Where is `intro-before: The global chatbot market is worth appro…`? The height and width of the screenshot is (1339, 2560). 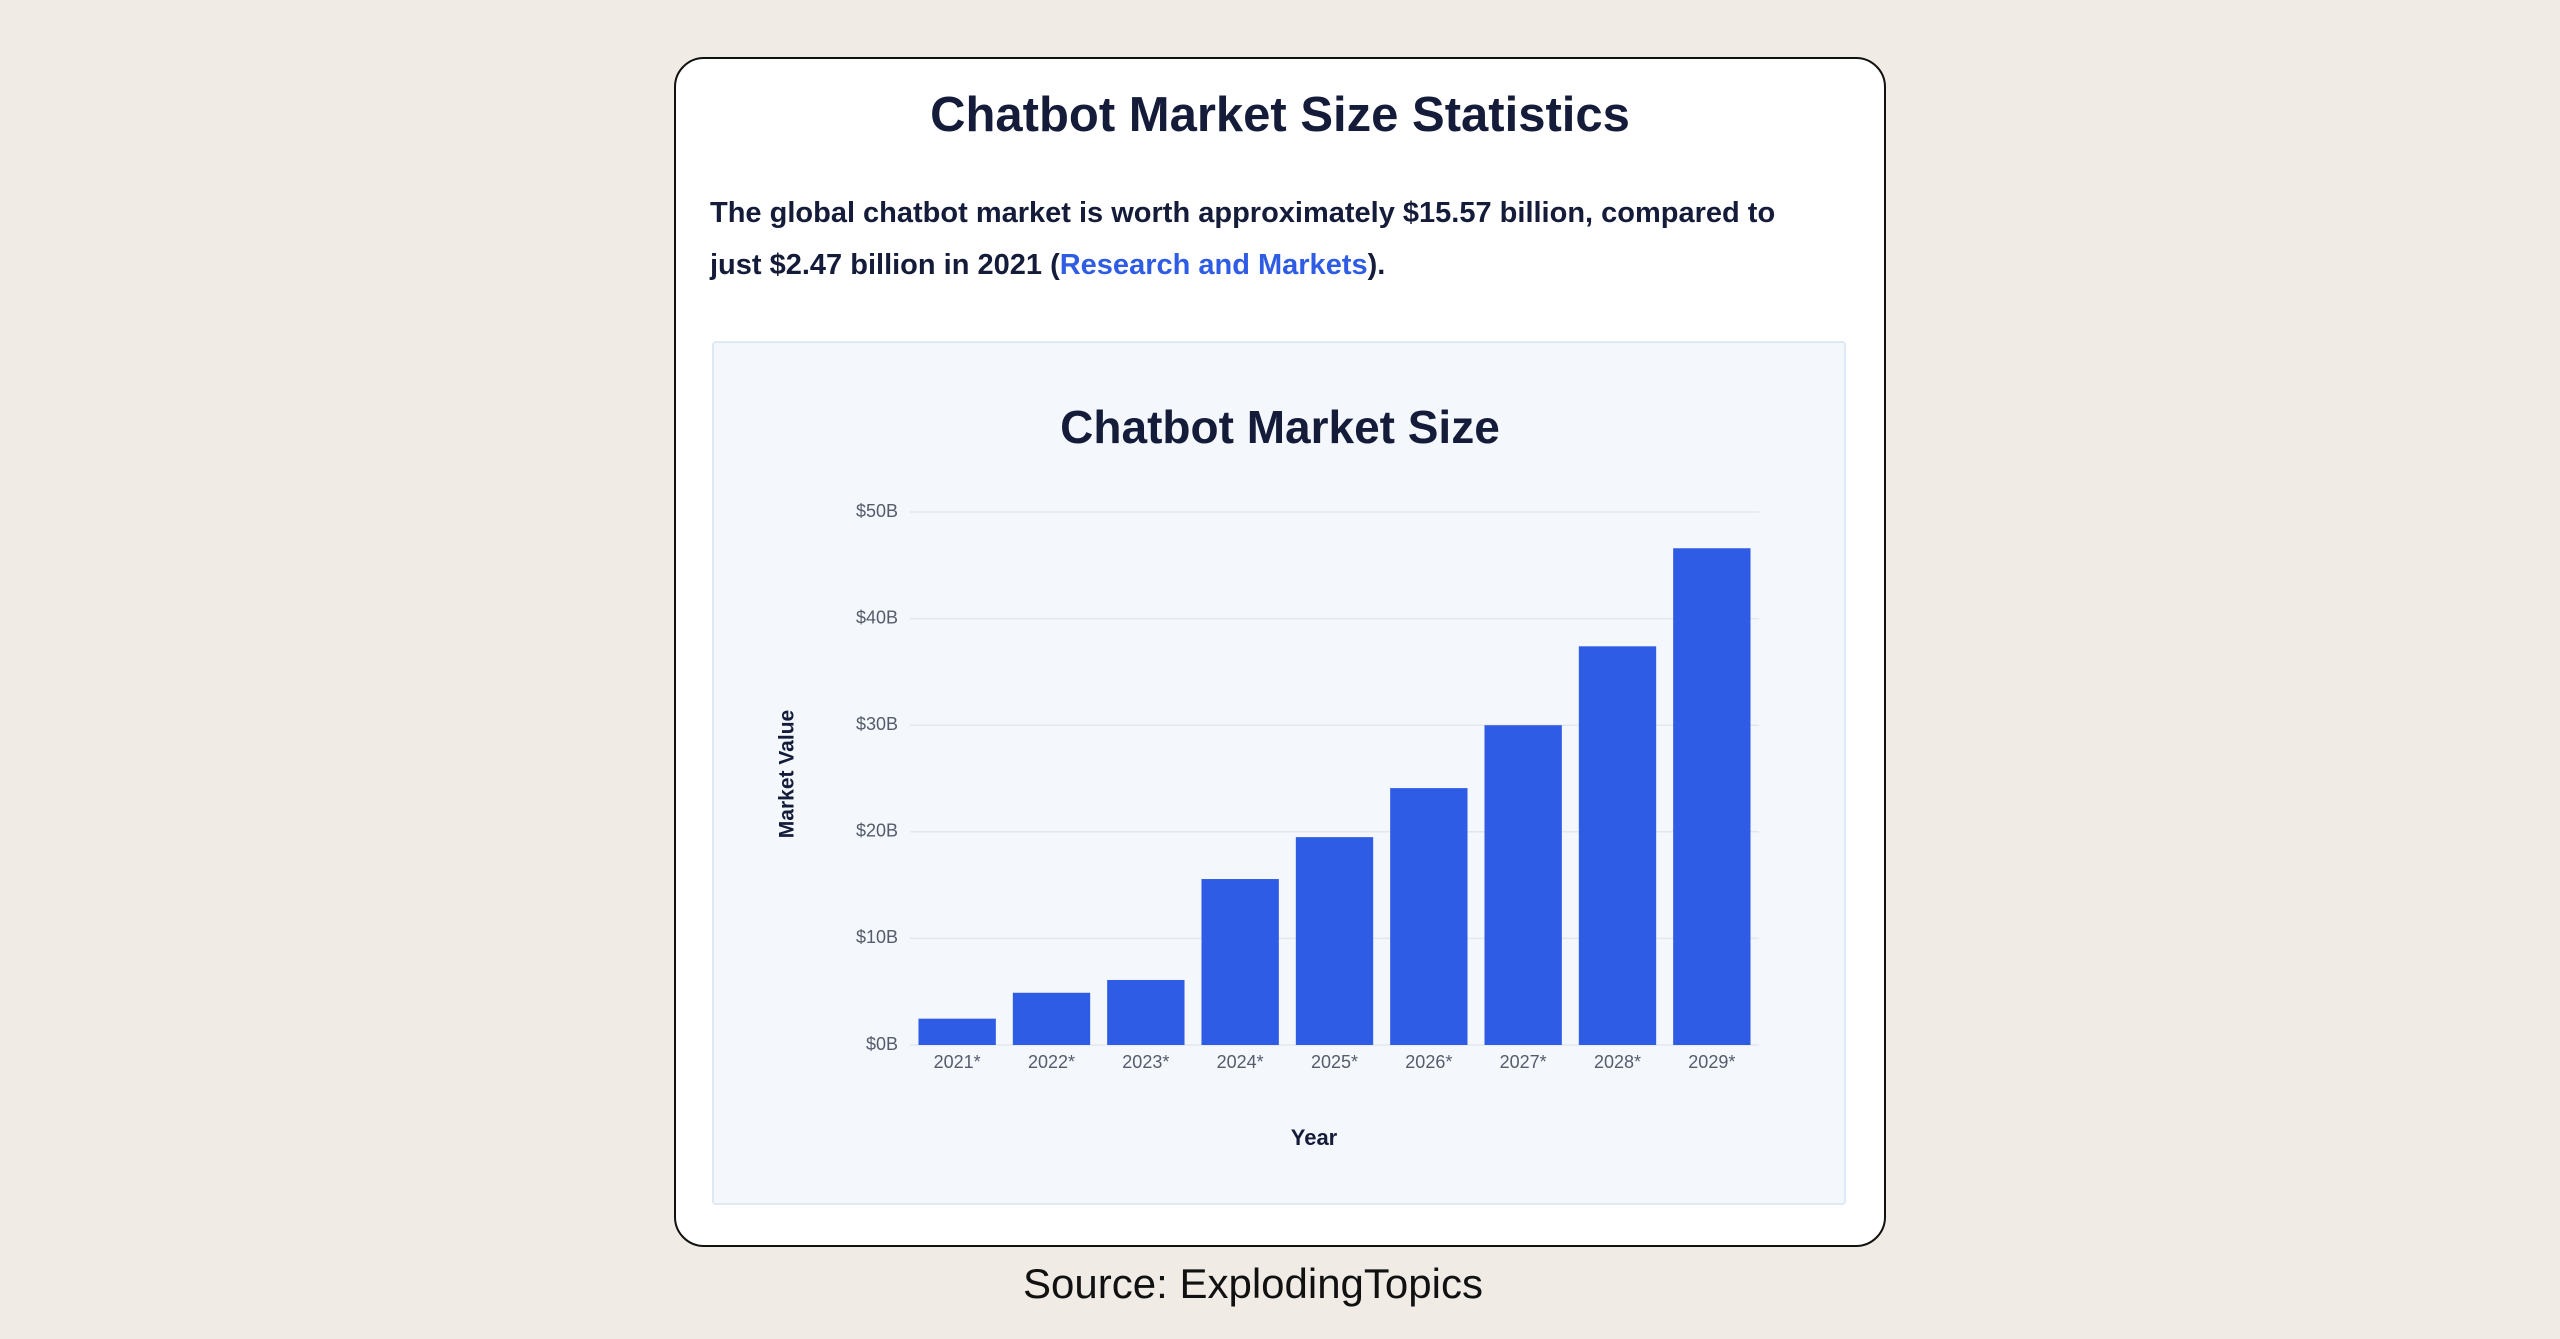 intro-before: The global chatbot market is worth appro… is located at coordinates (1243, 239).